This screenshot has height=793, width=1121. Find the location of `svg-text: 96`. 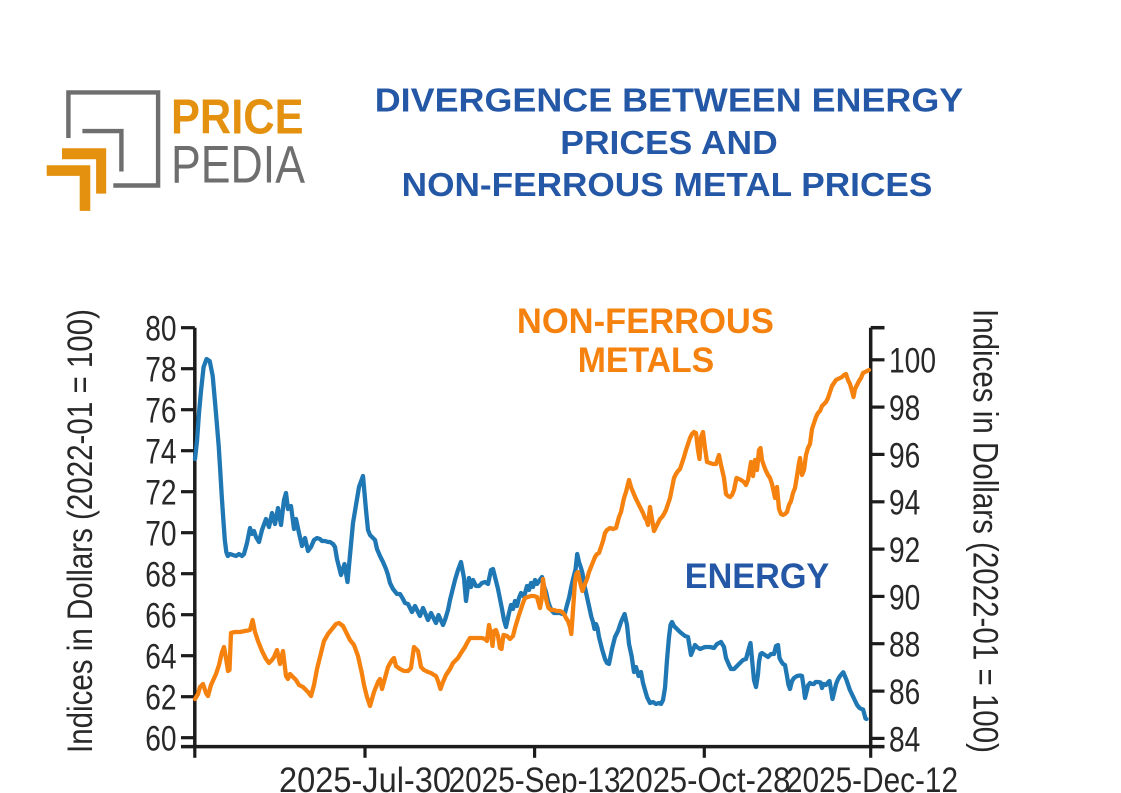

svg-text: 96 is located at coordinates (904, 455).